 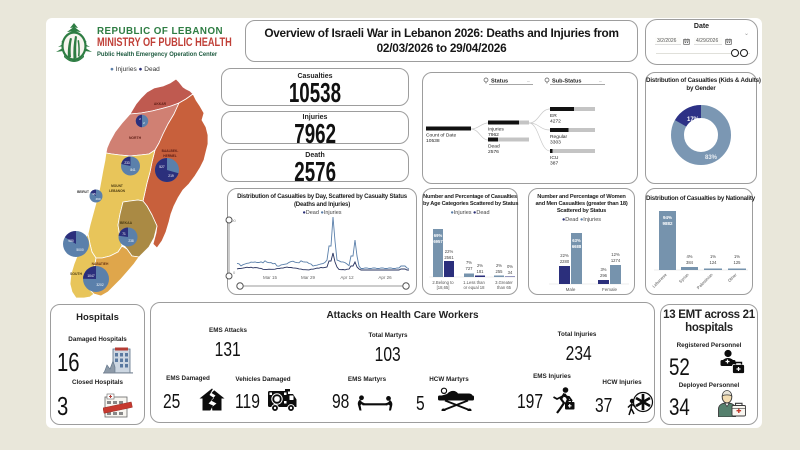 What do you see at coordinates (91, 276) in the screenshot?
I see `svg-text: 1047` at bounding box center [91, 276].